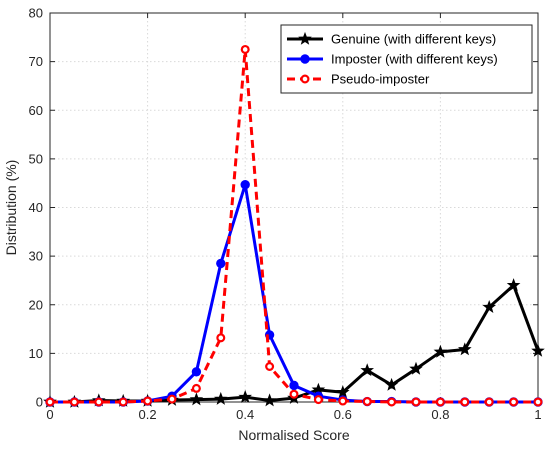 This screenshot has width=550, height=454. Describe the element at coordinates (440, 414) in the screenshot. I see `x-tick-label: 0.8` at that location.